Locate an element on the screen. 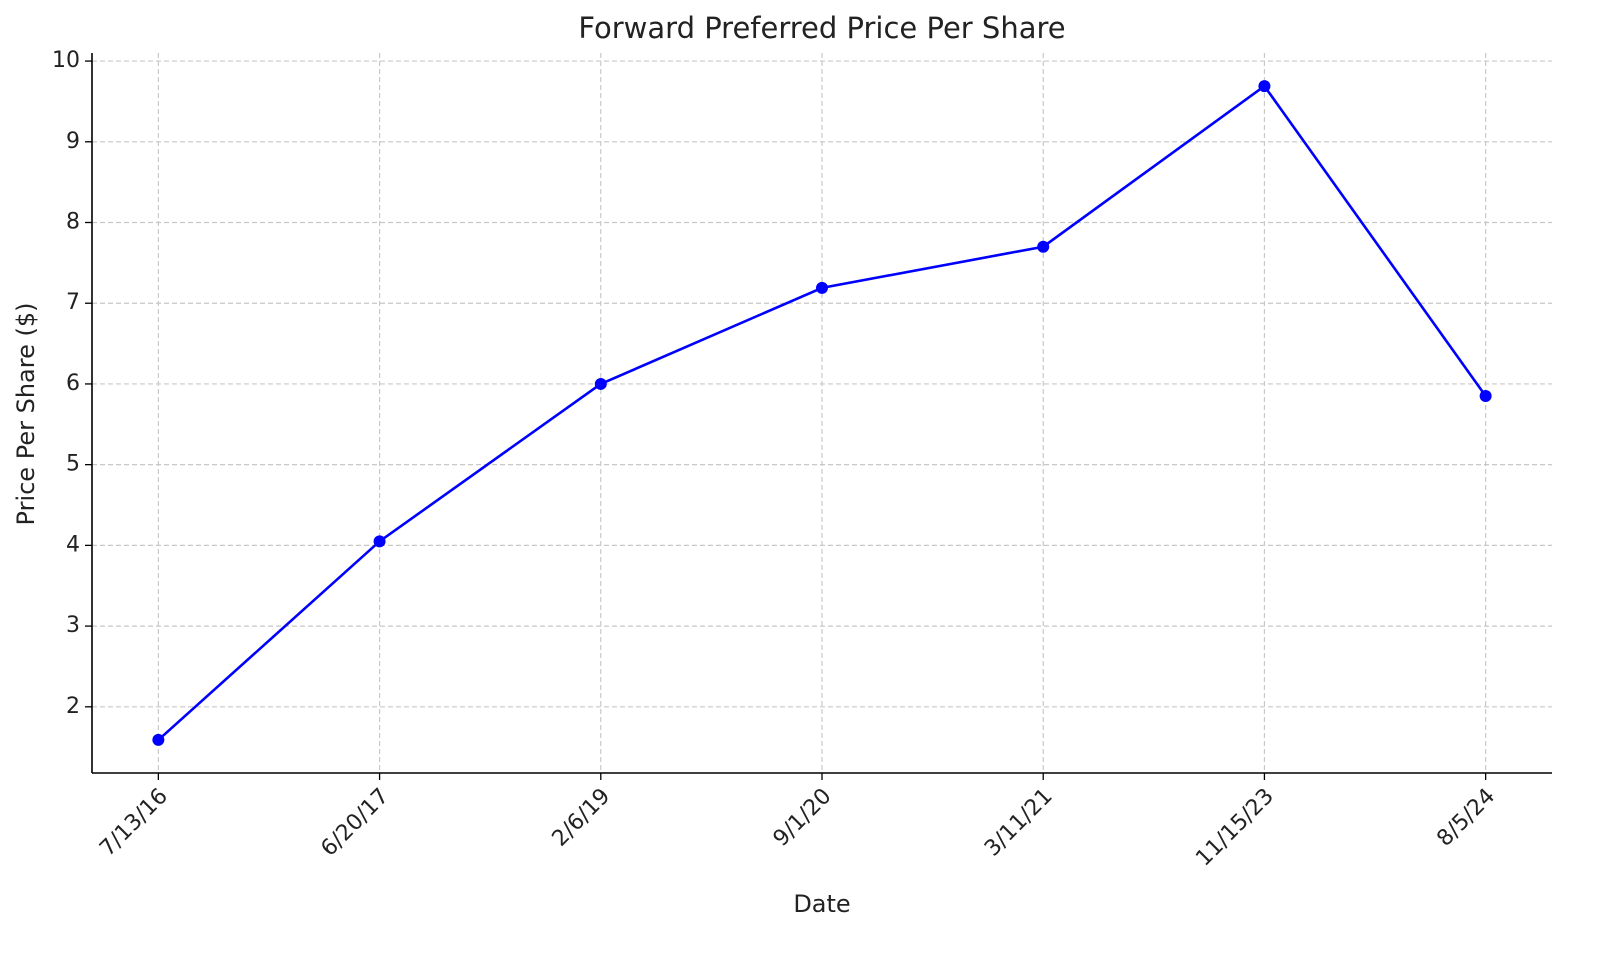 Image resolution: width=1600 pixels, height=954 pixels. x-tick-label: 11/15/23 is located at coordinates (1235, 828).